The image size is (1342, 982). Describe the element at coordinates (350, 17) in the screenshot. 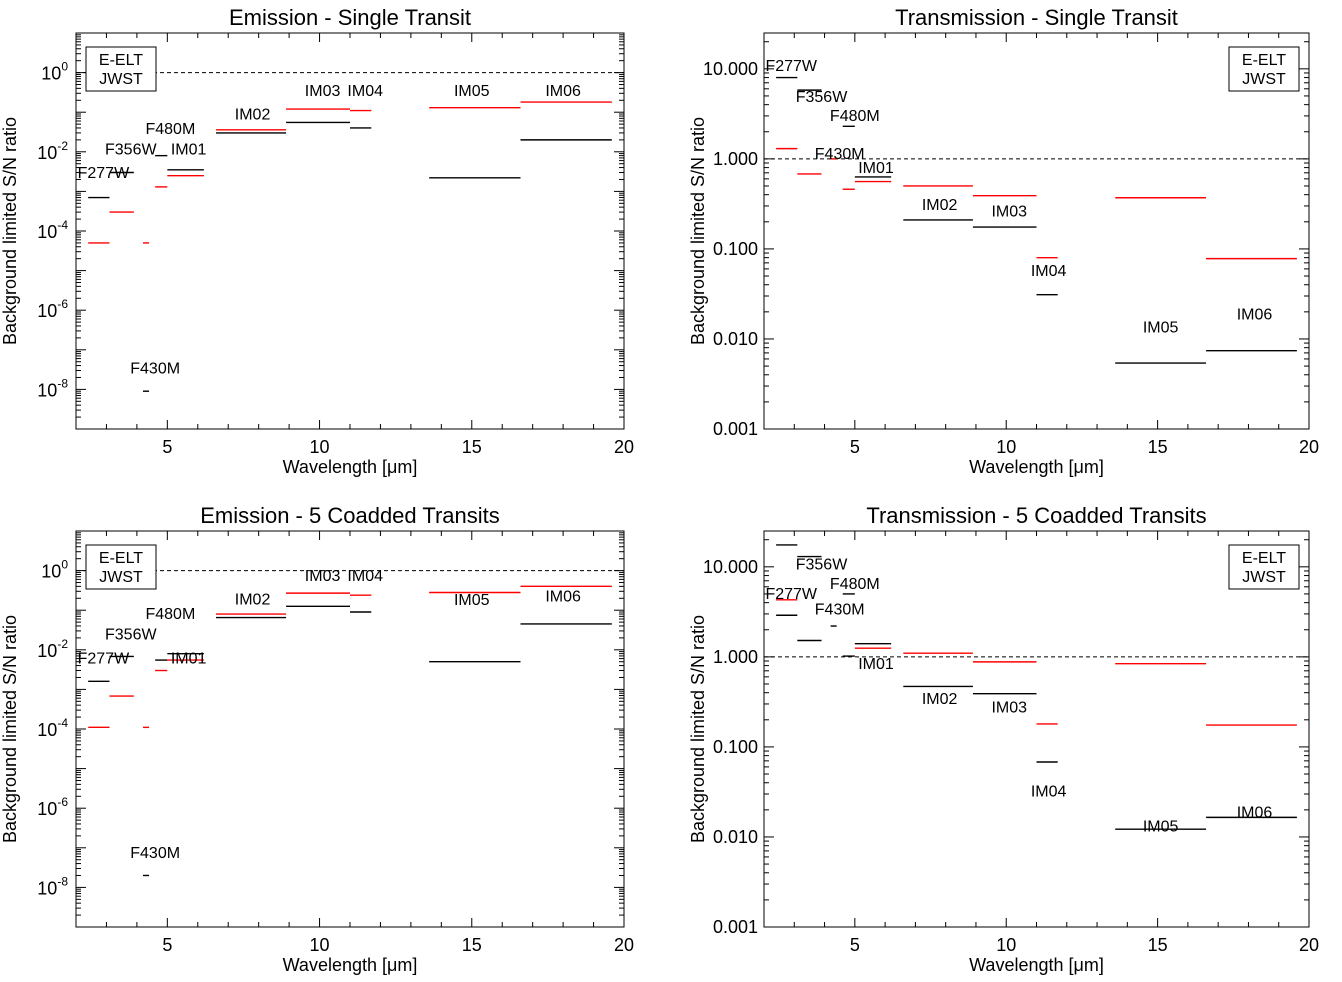

I see `chart-title: Emission - Single Transit` at that location.